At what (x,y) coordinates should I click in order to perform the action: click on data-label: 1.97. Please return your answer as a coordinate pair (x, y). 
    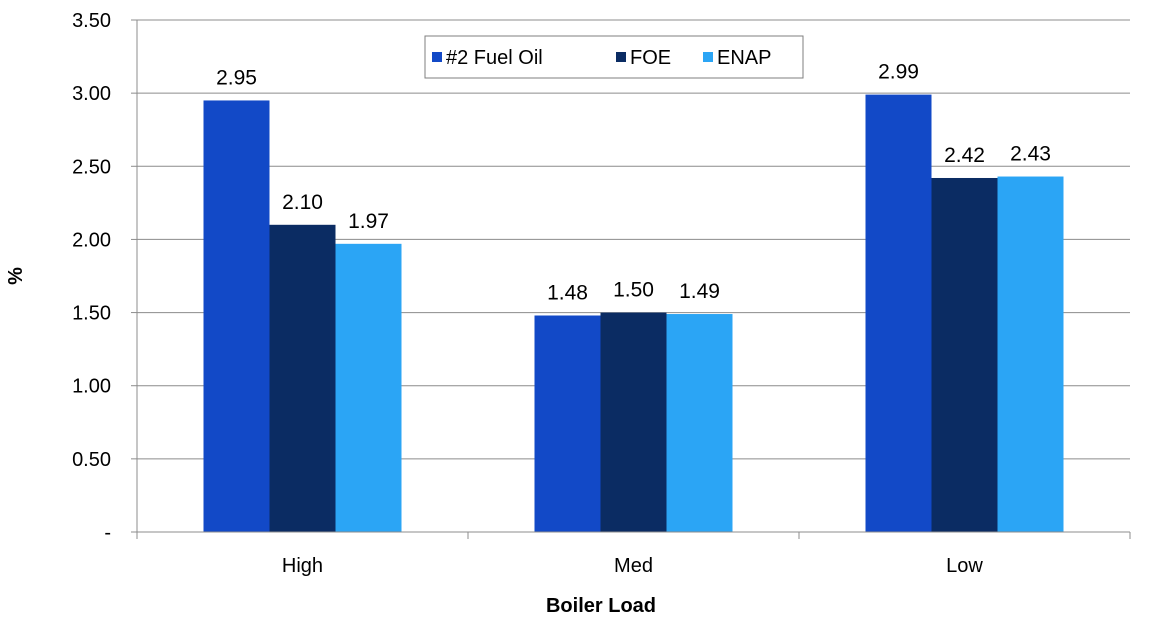
    Looking at the image, I should click on (368, 221).